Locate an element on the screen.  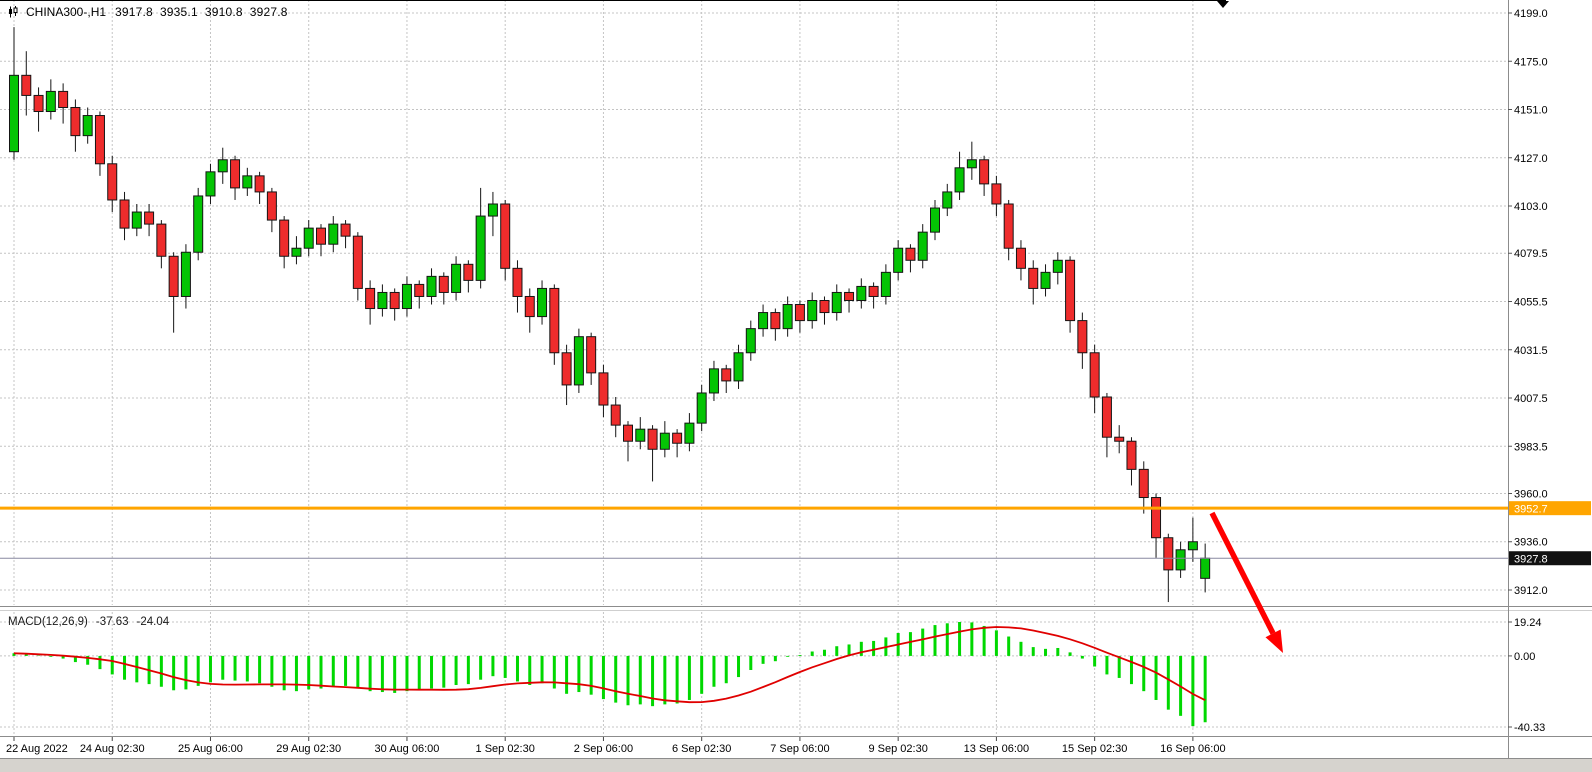
price-tick-label: 4055.5 is located at coordinates (1531, 303).